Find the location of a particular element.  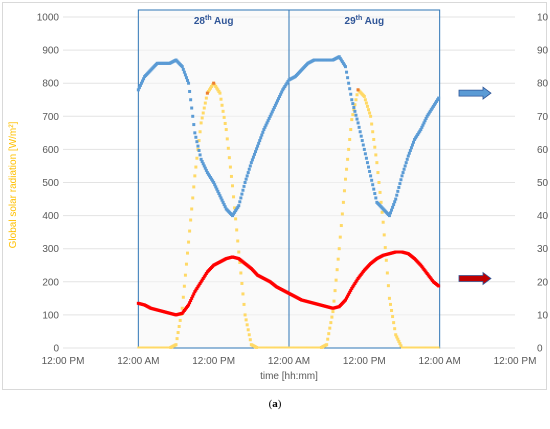

right-tick-label: 40 is located at coordinates (542, 216).